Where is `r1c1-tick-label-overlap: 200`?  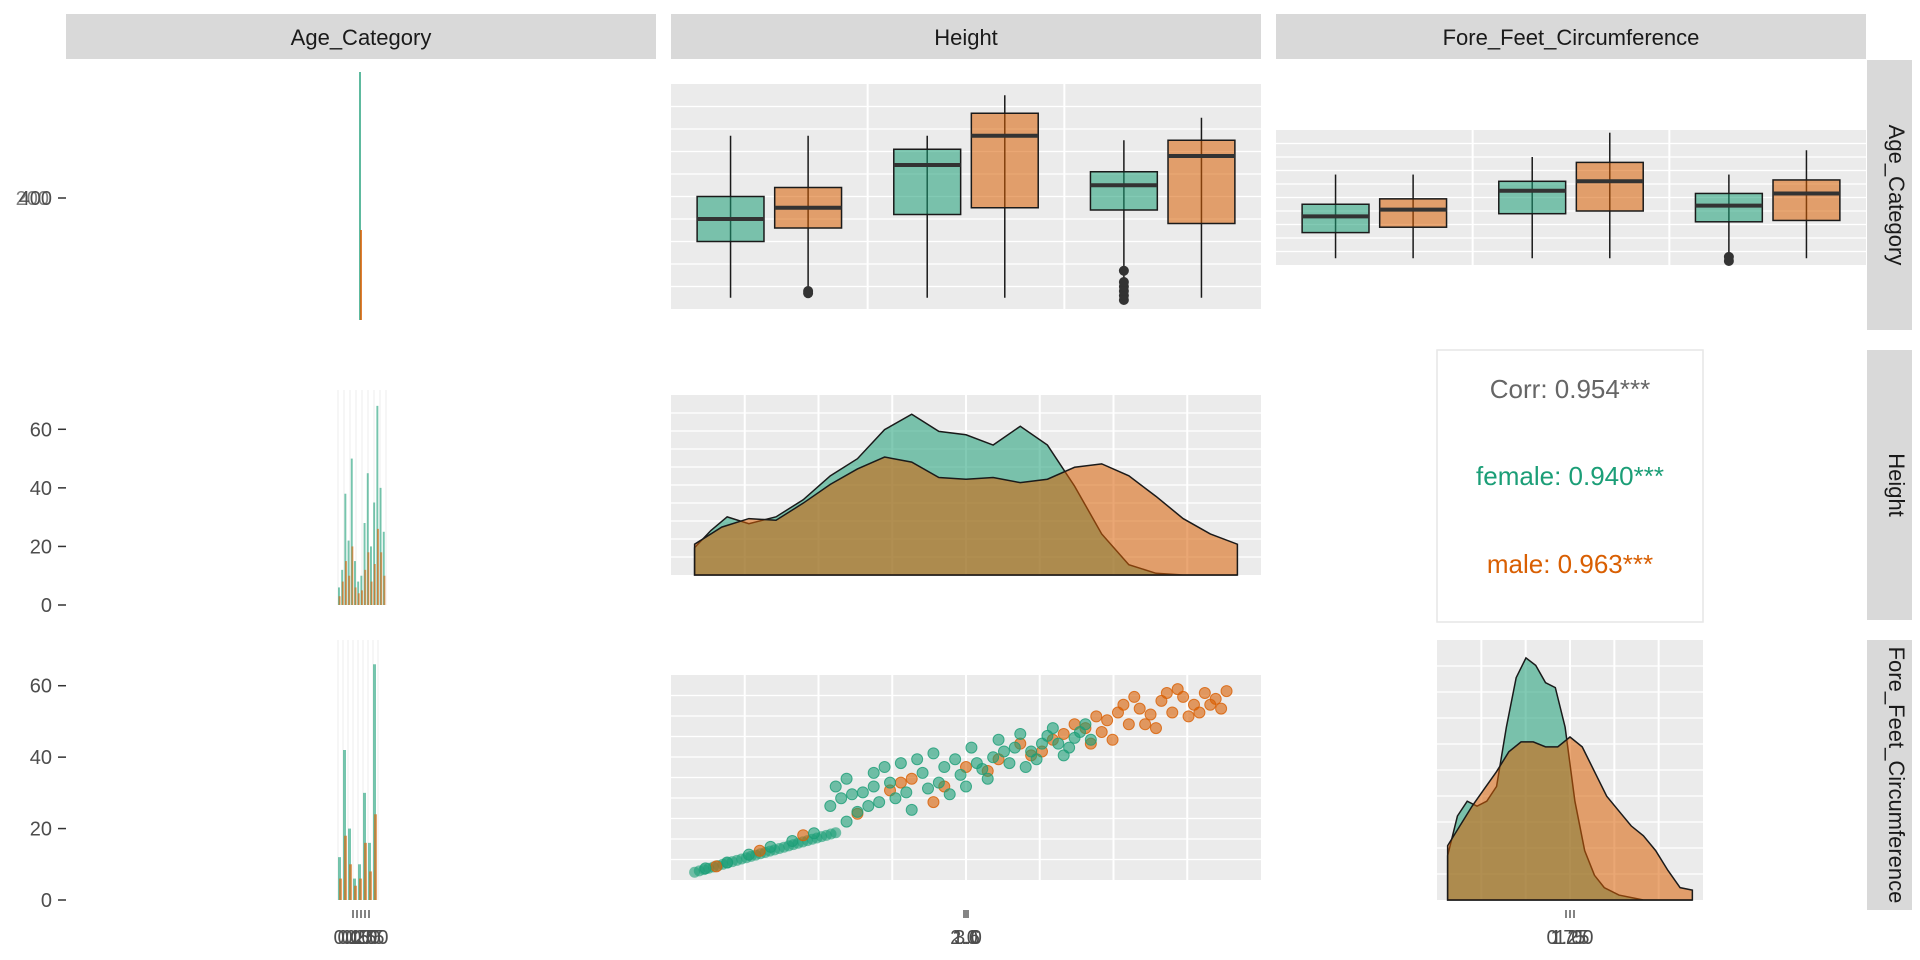
r1c1-tick-label-overlap: 200 is located at coordinates (32, 199).